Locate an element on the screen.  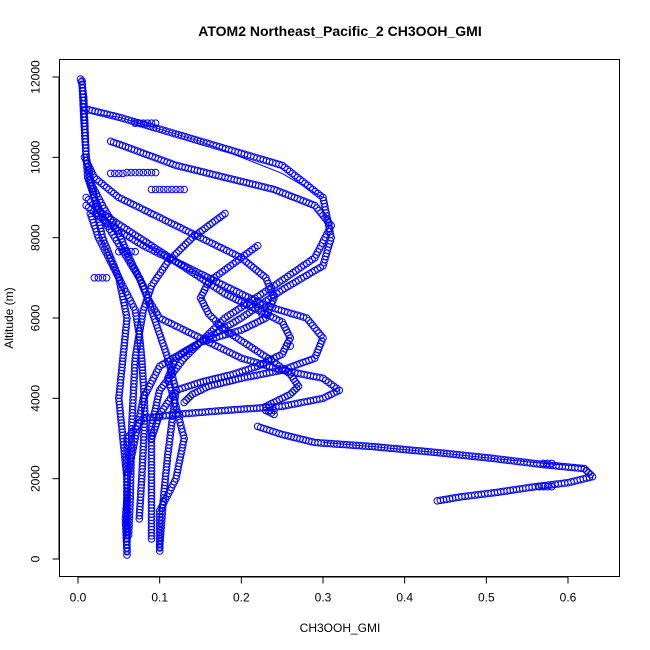
chart-title: ATOM2 Northeast_Pacific_2 CH3OOH_GMI is located at coordinates (339, 31).